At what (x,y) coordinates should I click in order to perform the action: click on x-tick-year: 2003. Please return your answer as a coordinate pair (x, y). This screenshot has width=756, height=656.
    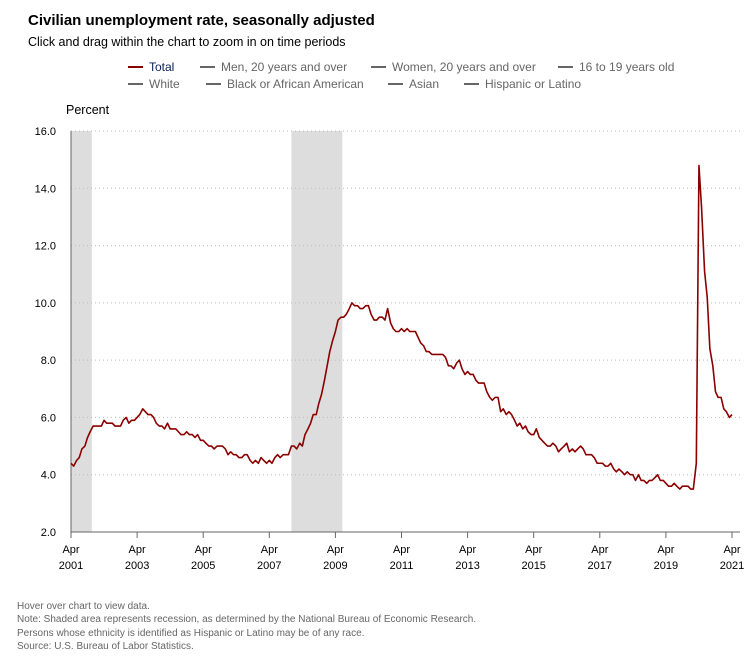
    Looking at the image, I should click on (137, 566).